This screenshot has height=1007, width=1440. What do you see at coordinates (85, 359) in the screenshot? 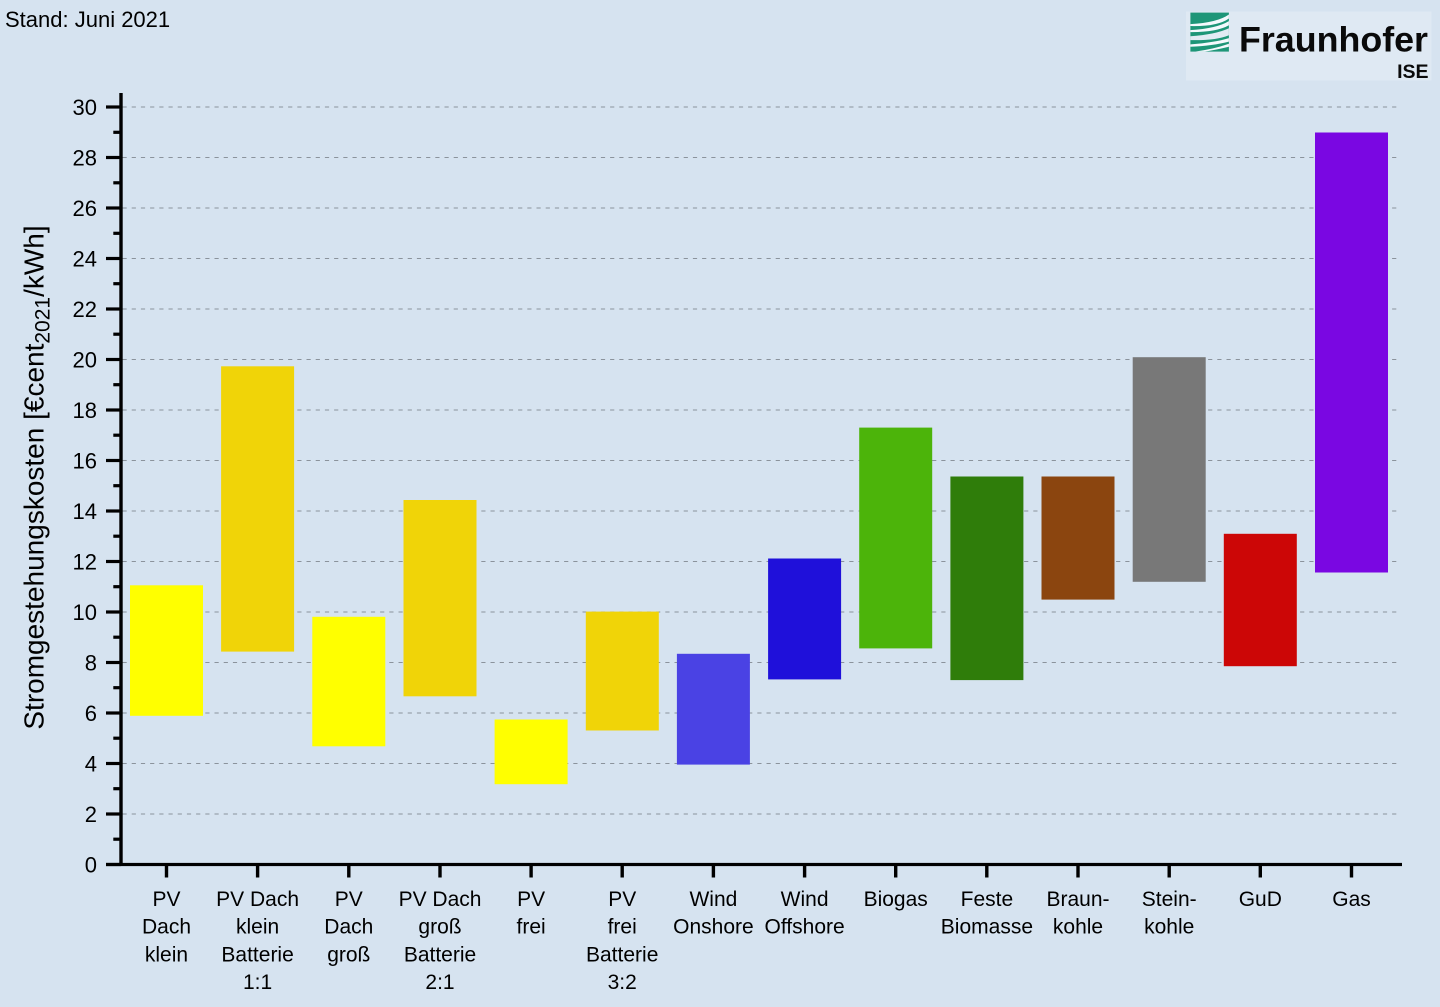
I see `svg-text: 20` at bounding box center [85, 359].